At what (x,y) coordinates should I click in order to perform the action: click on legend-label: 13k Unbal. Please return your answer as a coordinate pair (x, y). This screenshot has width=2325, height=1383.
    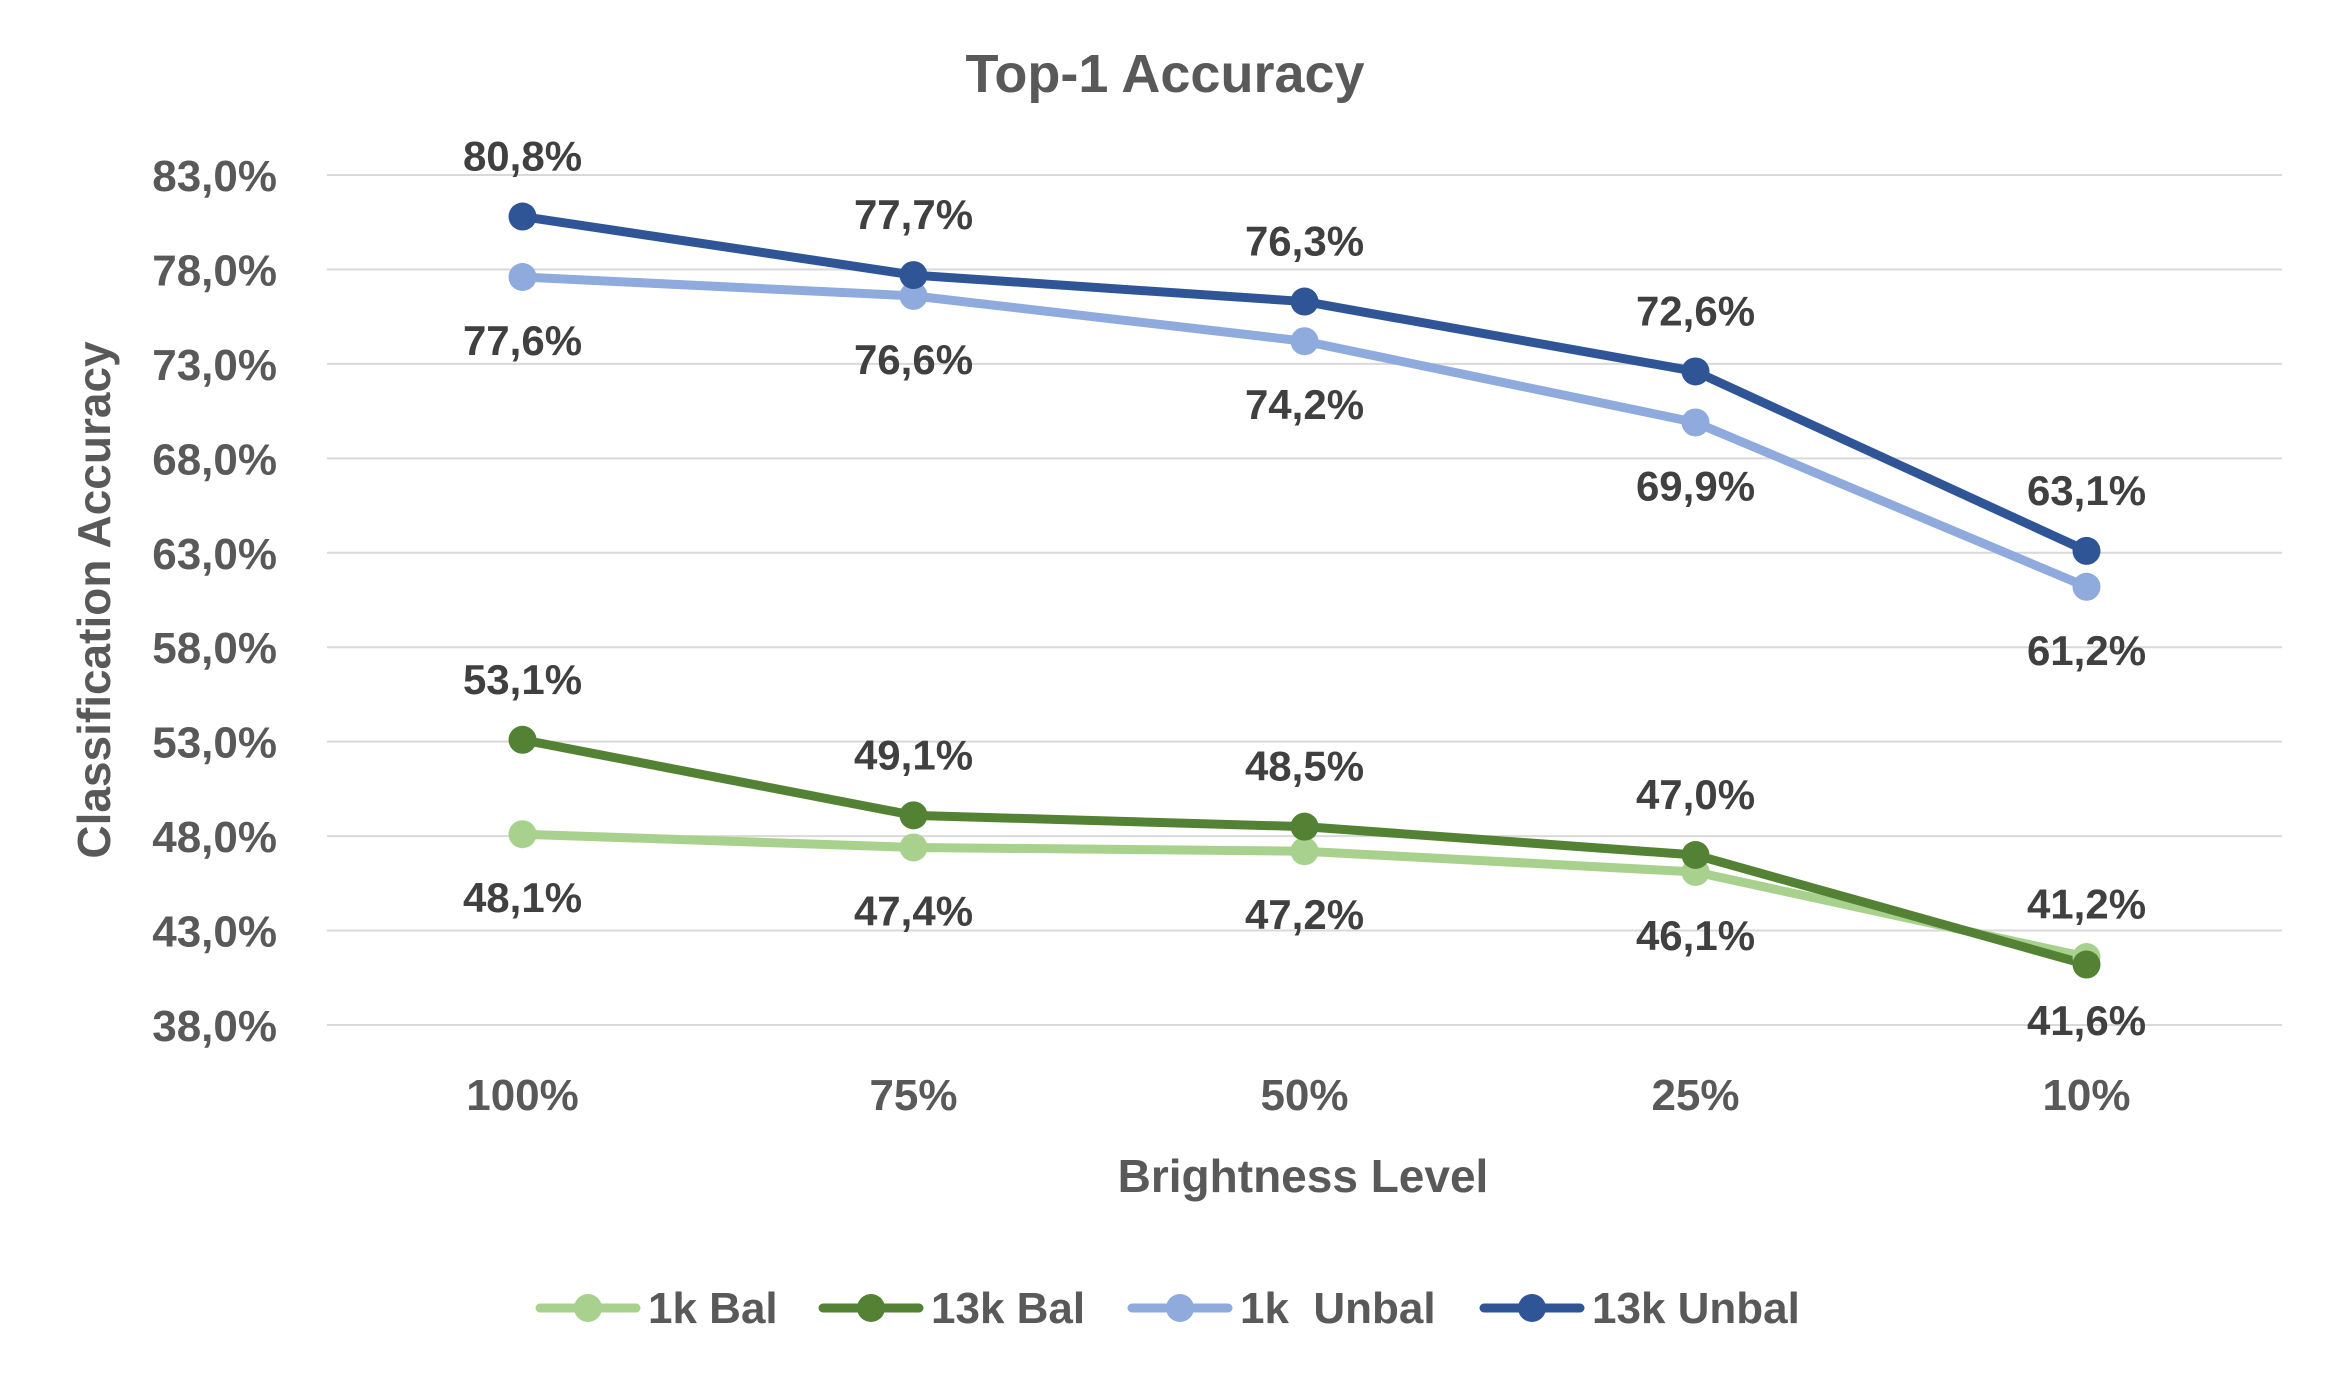
    Looking at the image, I should click on (1696, 1308).